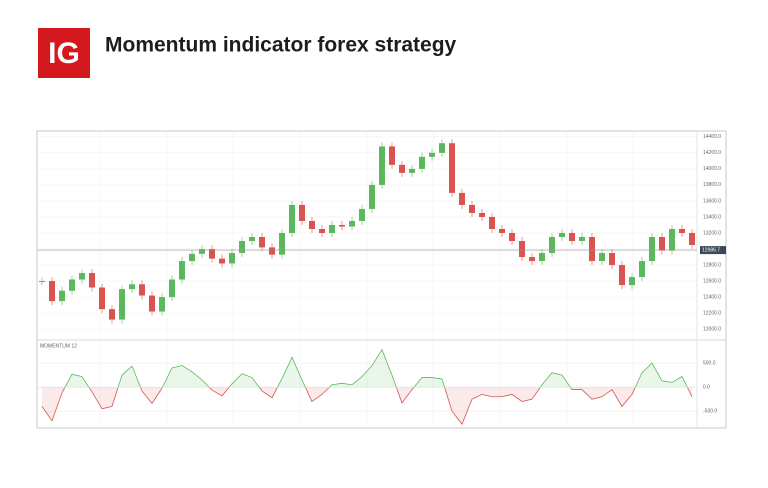 Image resolution: width=768 pixels, height=488 pixels. What do you see at coordinates (712, 233) in the screenshot?
I see `y-tick-label: 13200.0` at bounding box center [712, 233].